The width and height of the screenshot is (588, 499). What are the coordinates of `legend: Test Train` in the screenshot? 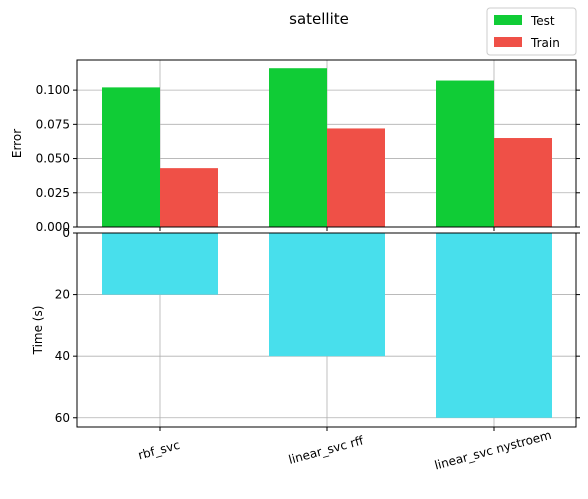 It's located at (531, 31).